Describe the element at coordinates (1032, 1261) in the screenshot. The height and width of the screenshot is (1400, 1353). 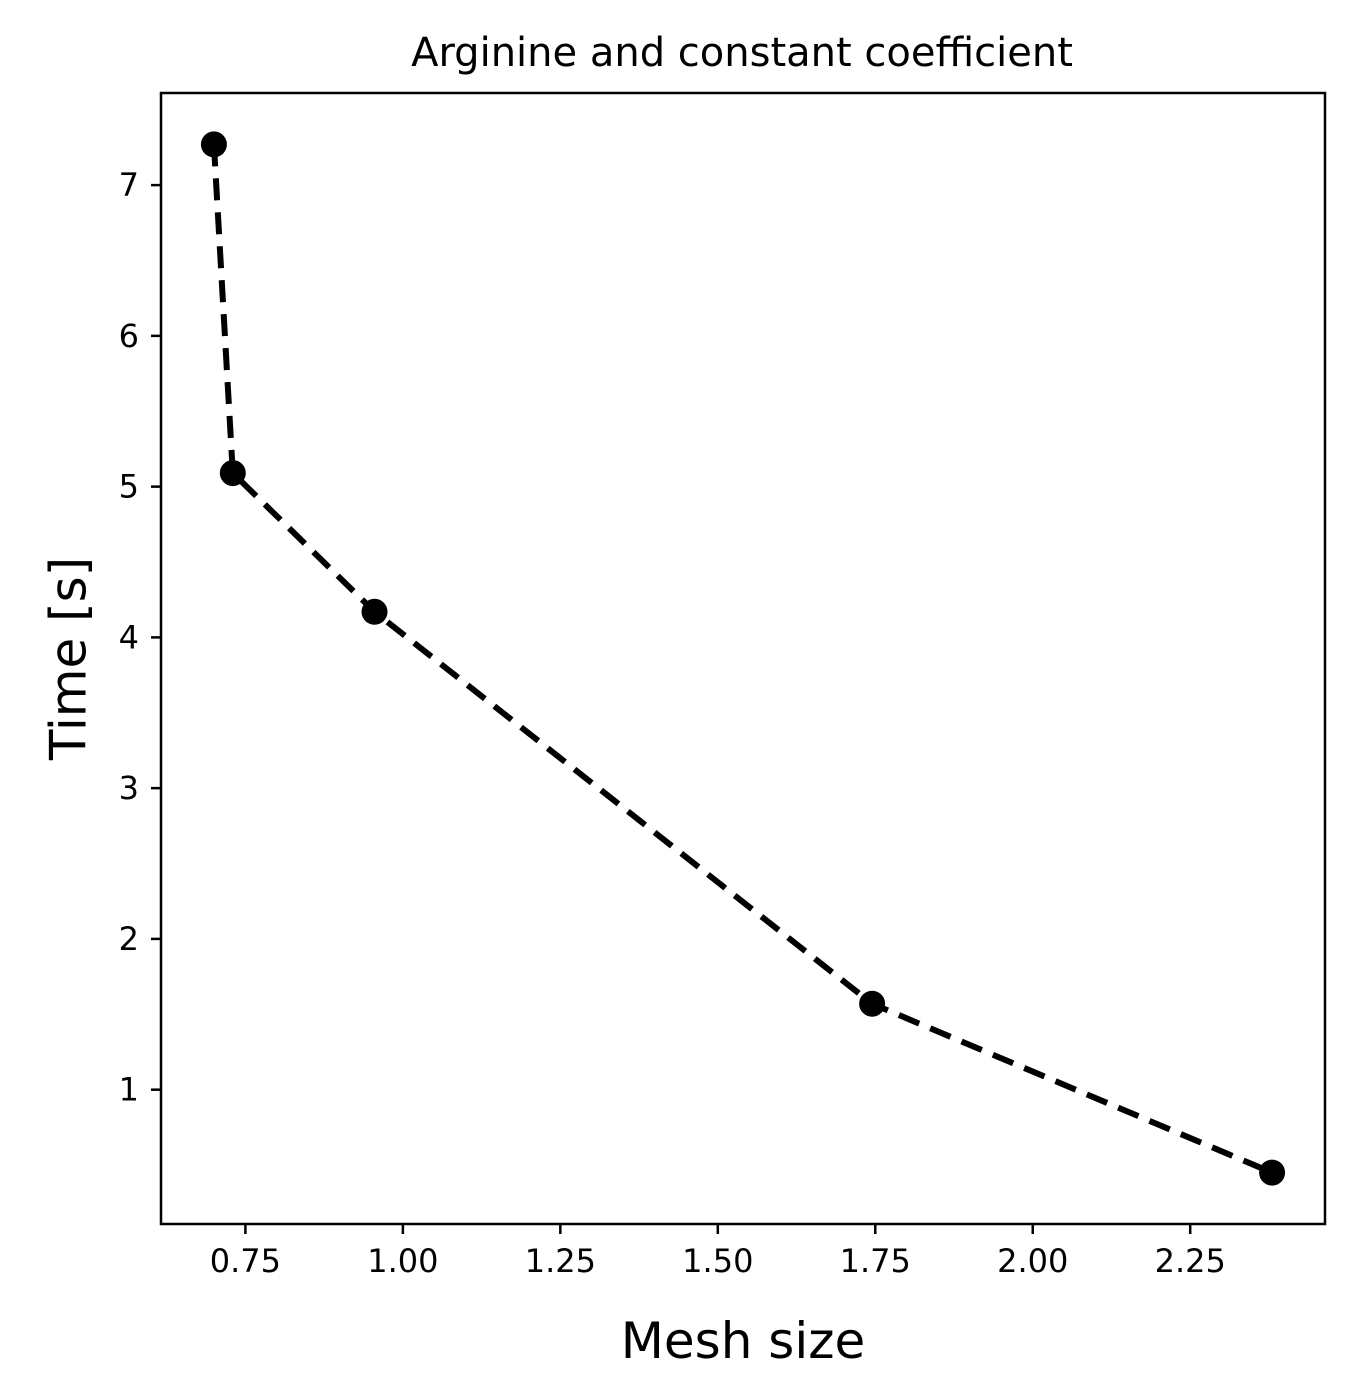
I see `x-tick-label: 2.00` at that location.